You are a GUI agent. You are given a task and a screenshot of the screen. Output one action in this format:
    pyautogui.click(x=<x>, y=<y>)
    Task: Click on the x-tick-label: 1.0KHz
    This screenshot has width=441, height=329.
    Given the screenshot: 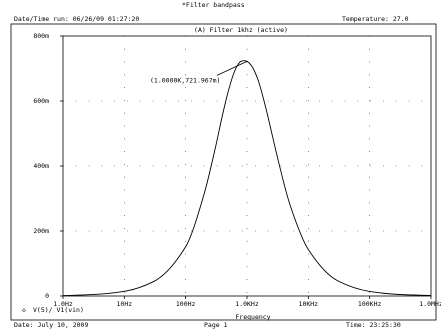 What is the action you would take?
    pyautogui.click(x=247, y=304)
    